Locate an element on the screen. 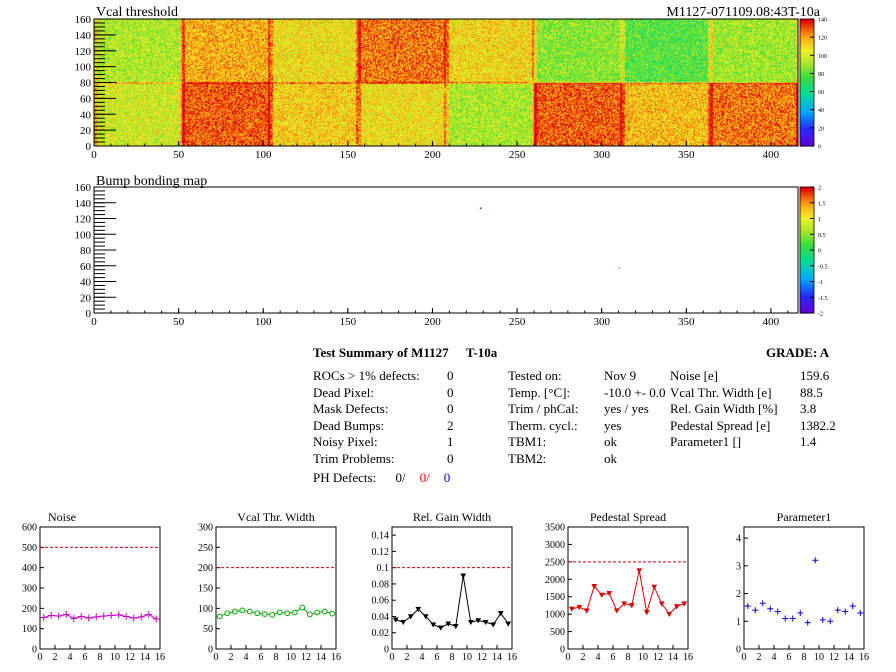 The width and height of the screenshot is (896, 672). vcal-z-tick-label: 120 is located at coordinates (822, 39).